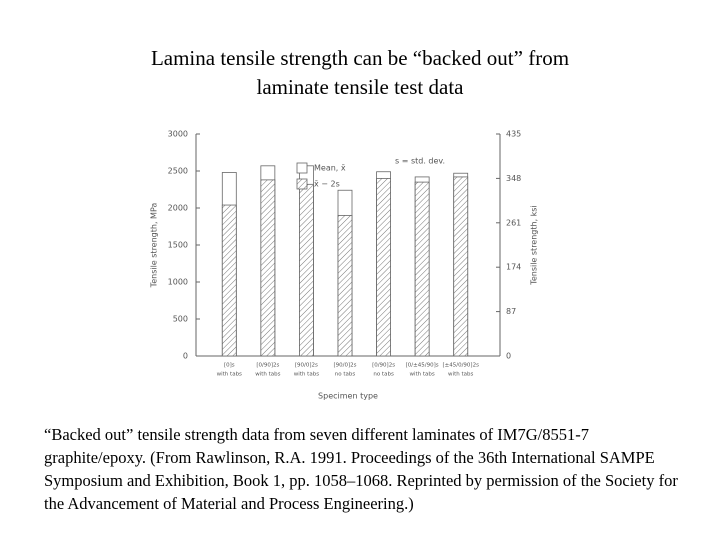  What do you see at coordinates (422, 366) in the screenshot?
I see `x-tick-label: [0/±45/90]s` at bounding box center [422, 366].